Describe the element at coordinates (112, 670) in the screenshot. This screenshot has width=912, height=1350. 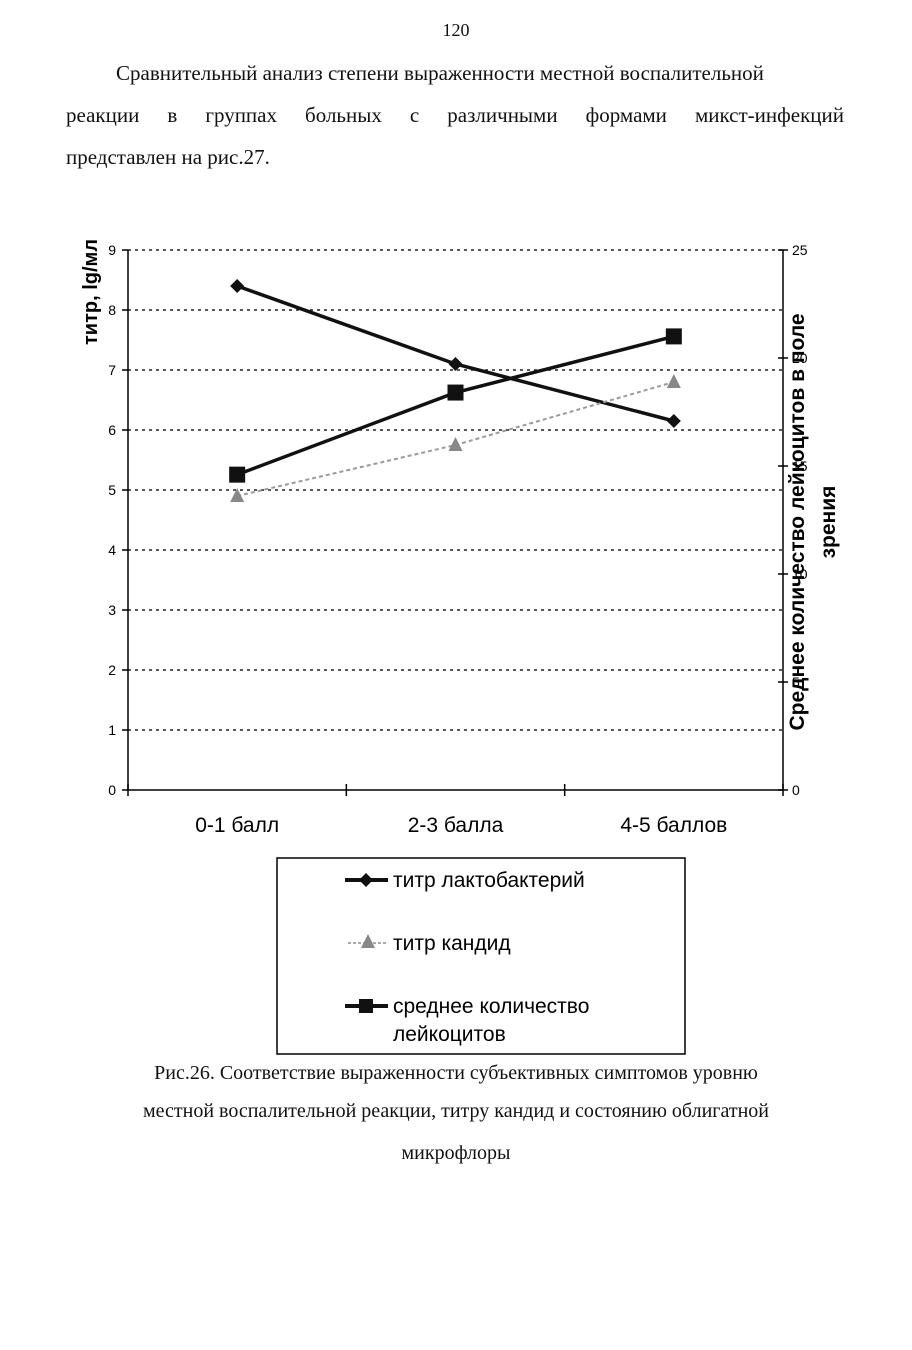
I see `left-tick-label: 2` at that location.